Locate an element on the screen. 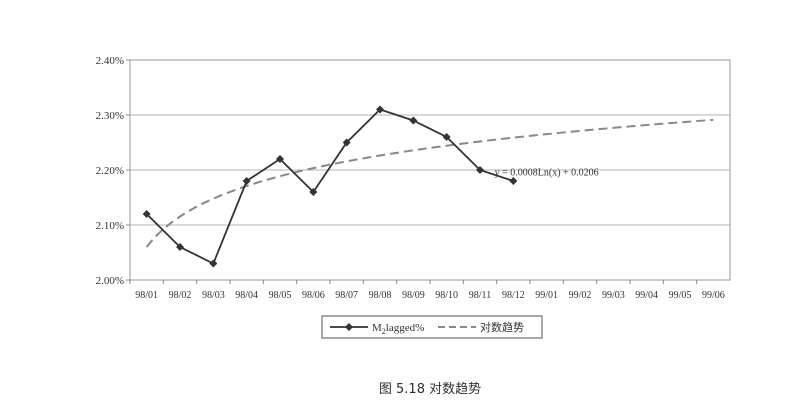 Image resolution: width=794 pixels, height=409 pixels. chart-legend: M2lagged% 对数趋势 is located at coordinates (432, 327).